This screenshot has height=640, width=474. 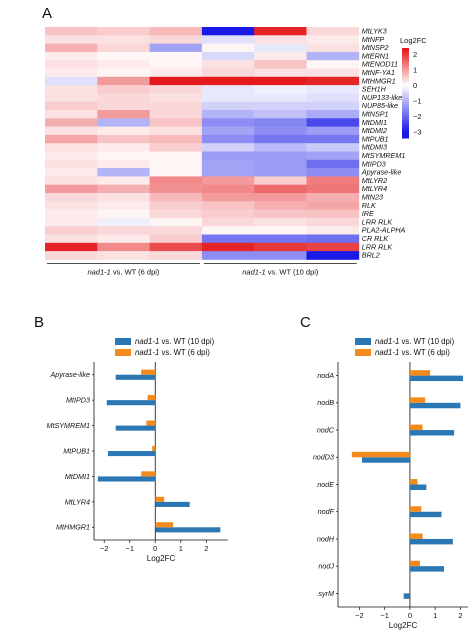 I want to click on category-label: nodE, so click(x=325, y=484).